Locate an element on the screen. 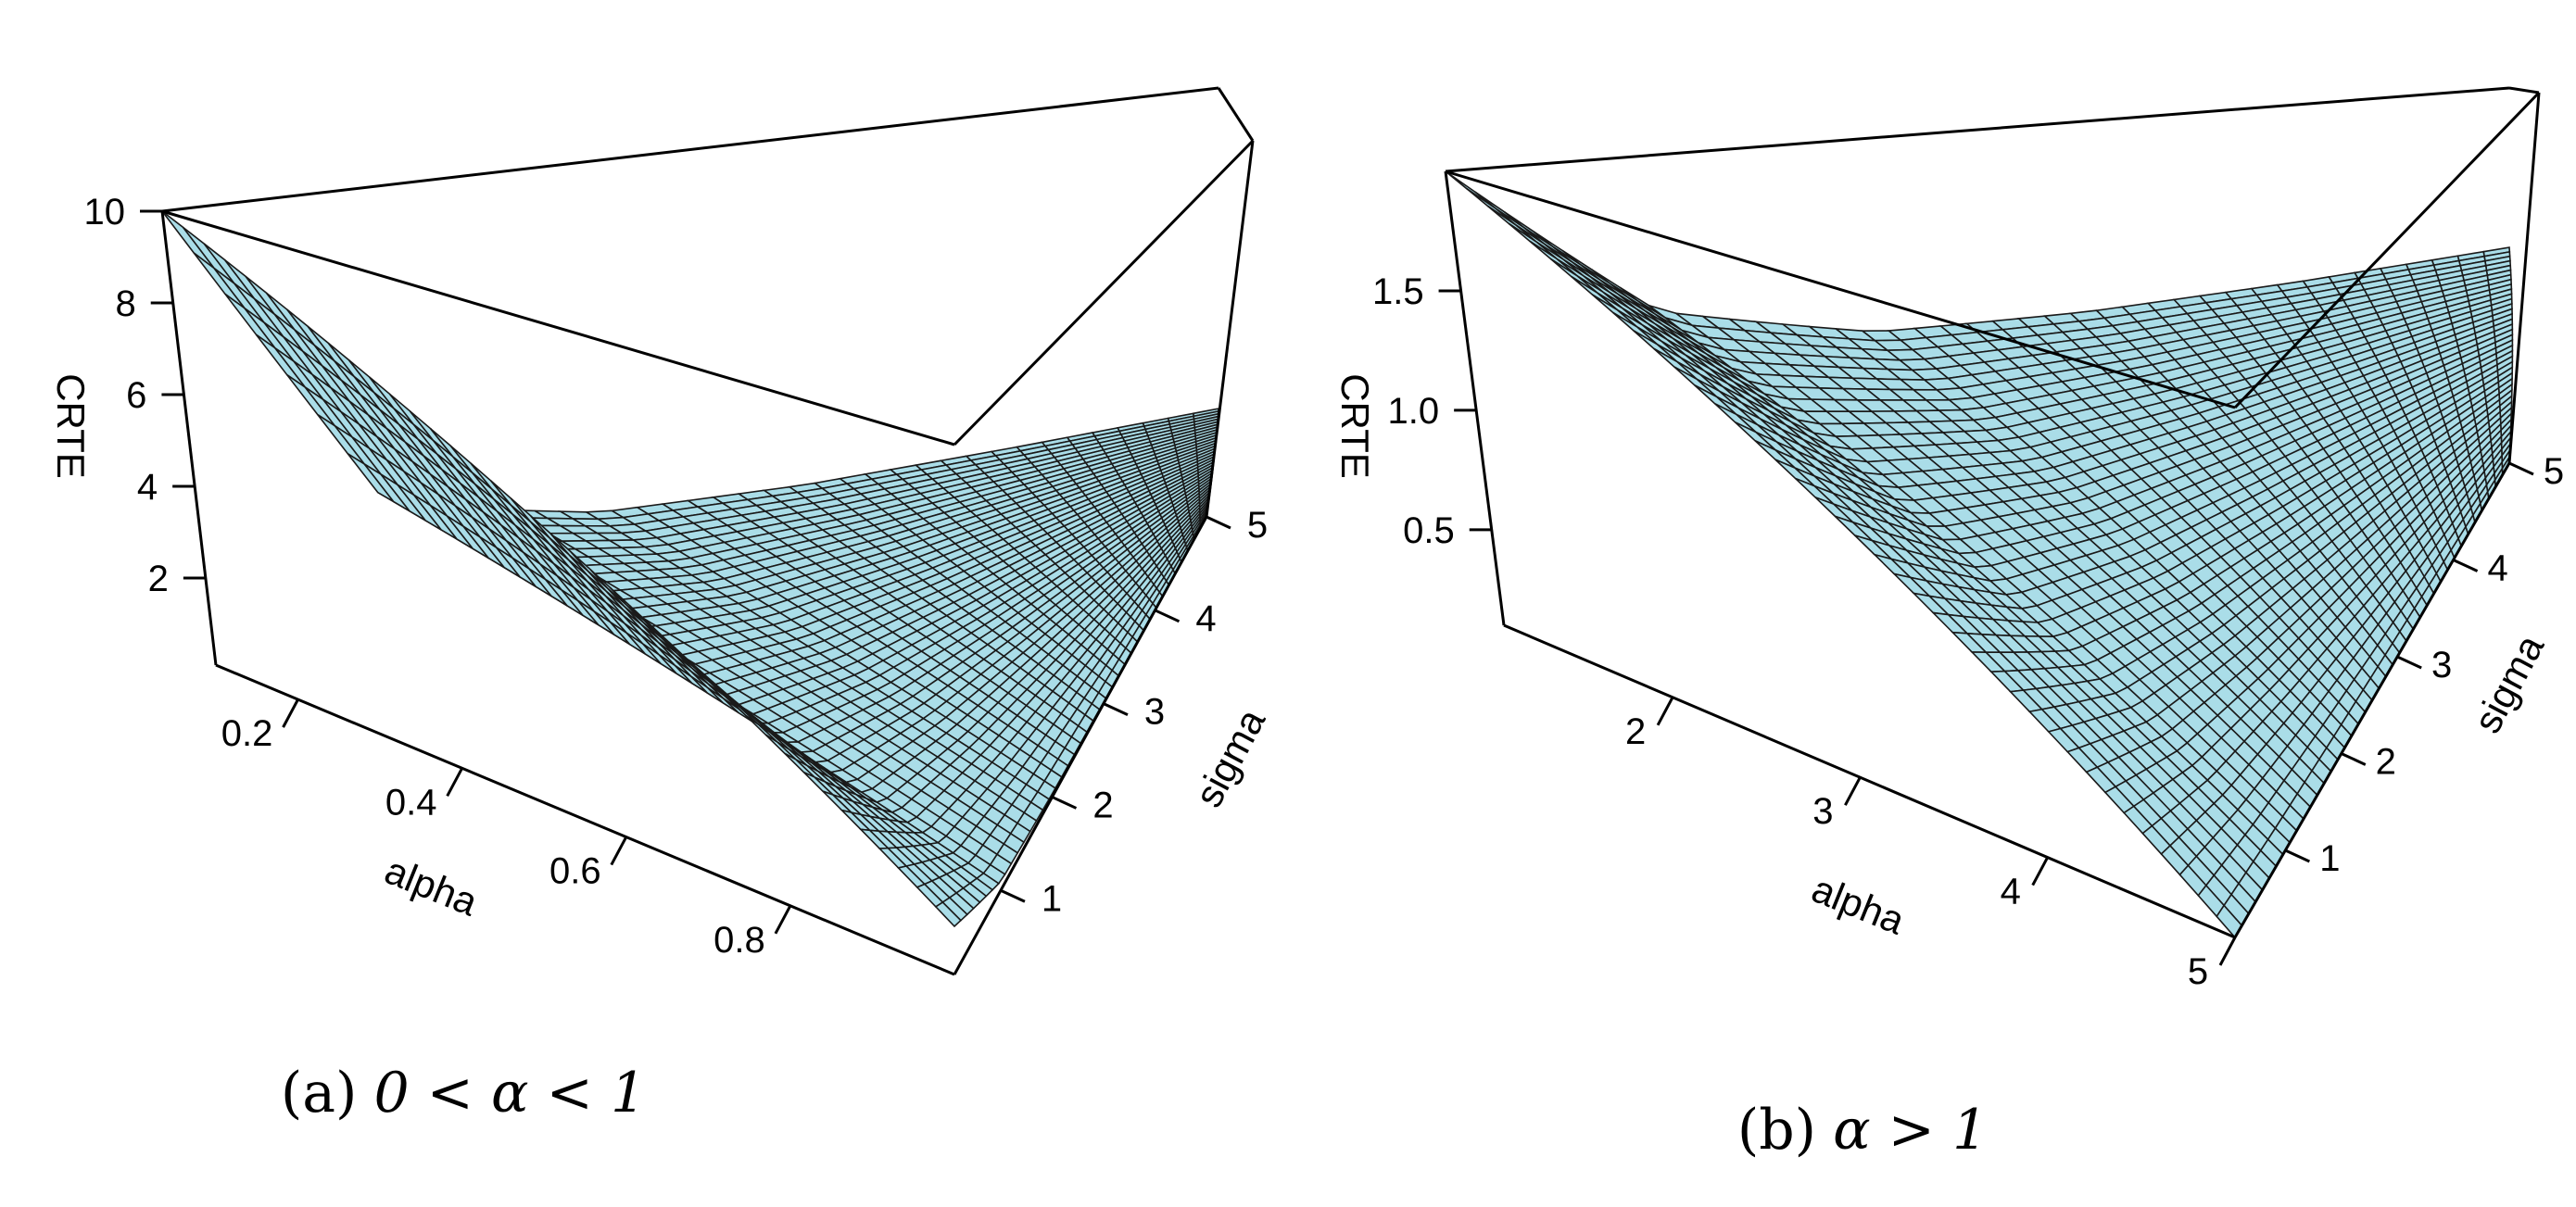 This screenshot has height=1207, width=2576. z-tick-label: 2 is located at coordinates (158, 579).